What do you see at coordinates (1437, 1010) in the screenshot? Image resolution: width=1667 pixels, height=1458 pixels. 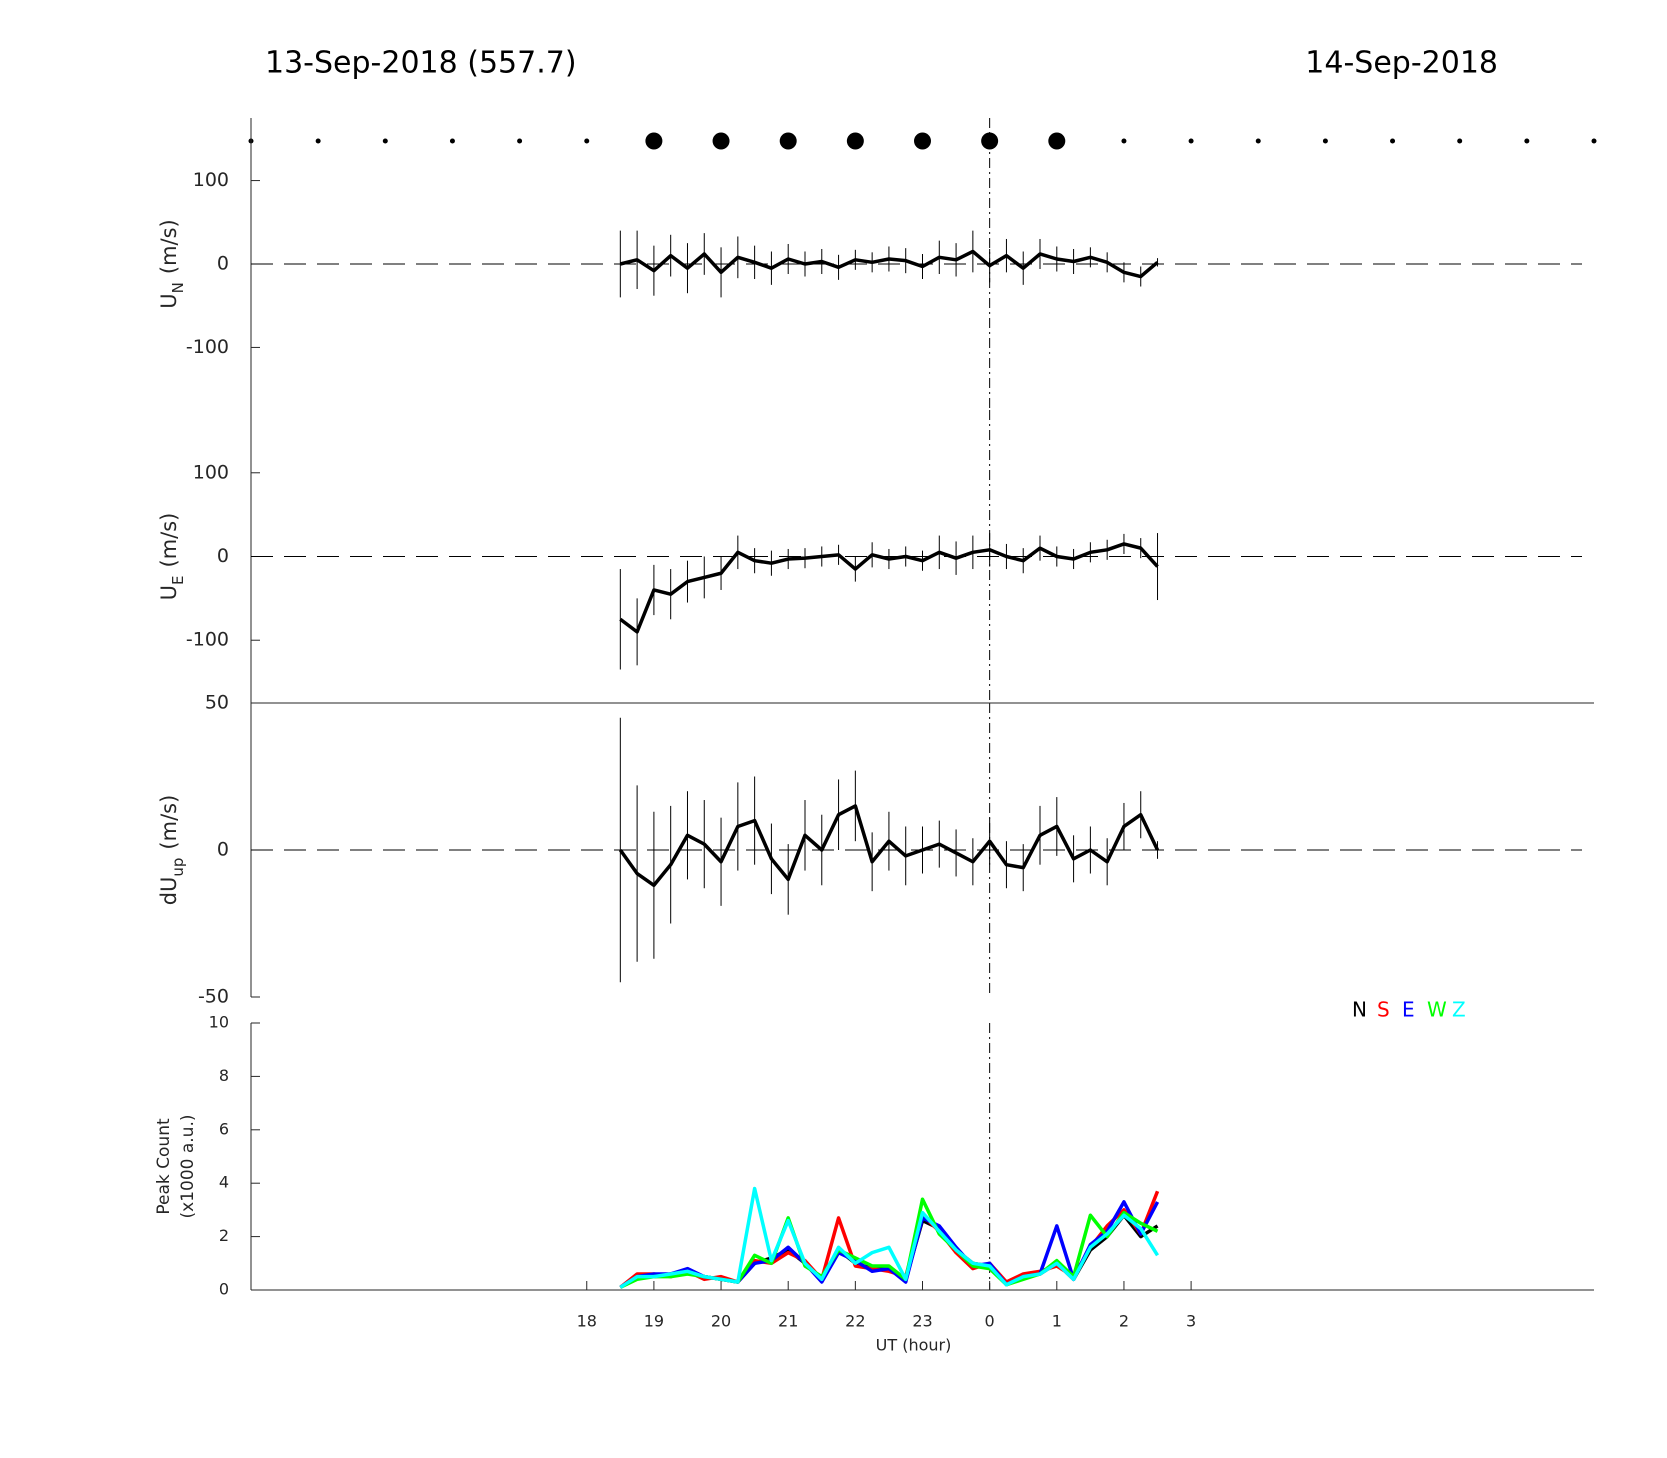 I see `legend-entry: W` at bounding box center [1437, 1010].